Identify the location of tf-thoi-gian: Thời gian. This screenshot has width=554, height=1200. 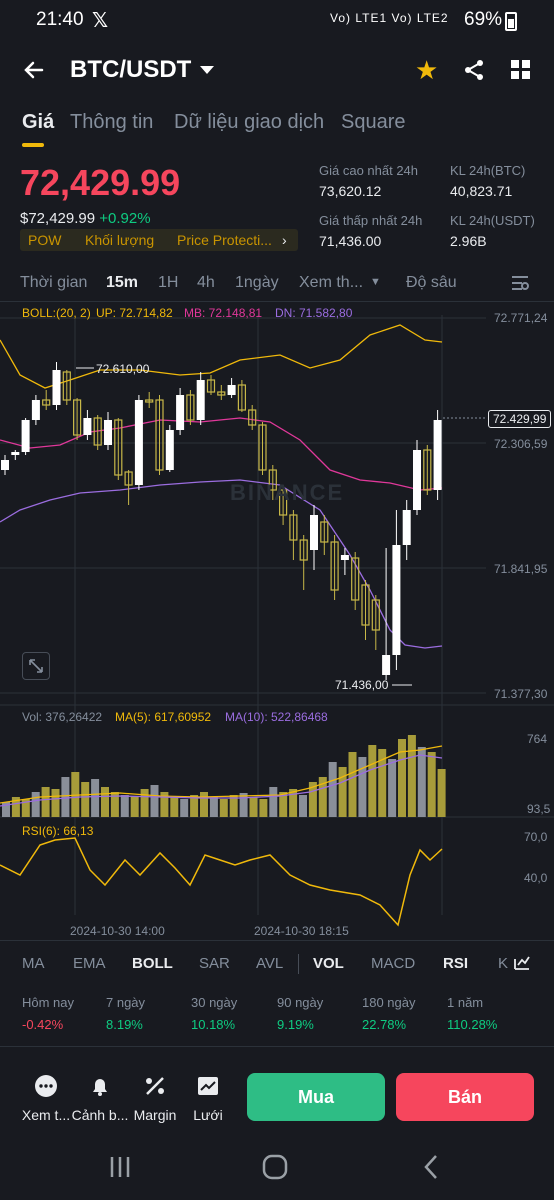
(54, 282).